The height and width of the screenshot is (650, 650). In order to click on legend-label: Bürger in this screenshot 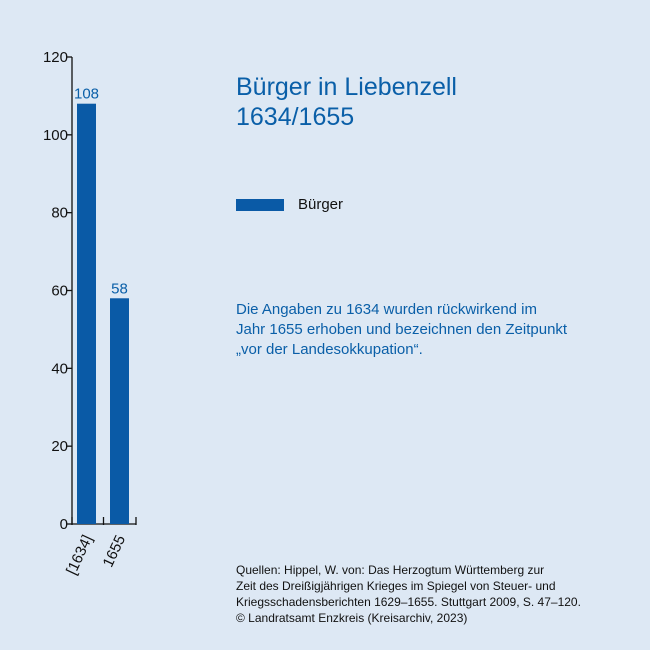, I will do `click(321, 204)`.